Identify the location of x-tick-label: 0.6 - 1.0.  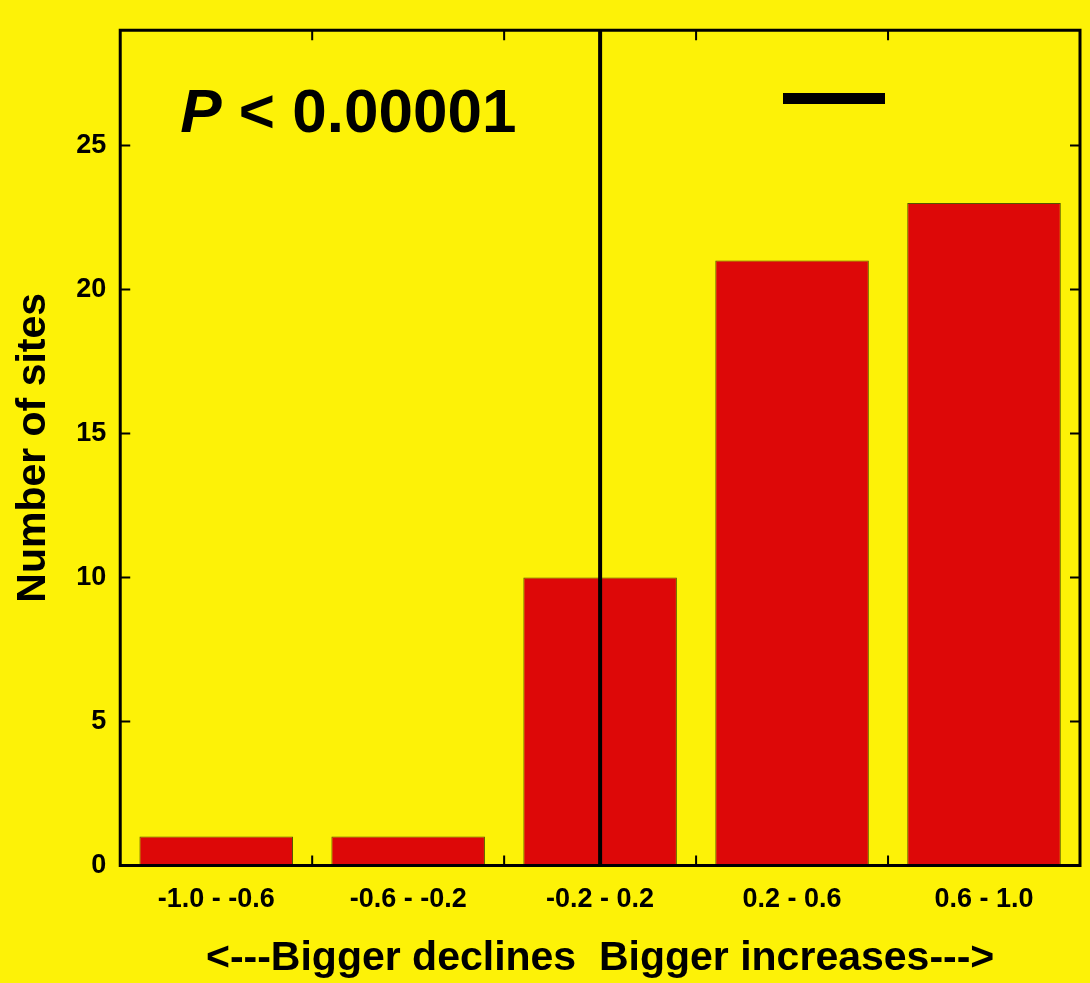
(984, 898).